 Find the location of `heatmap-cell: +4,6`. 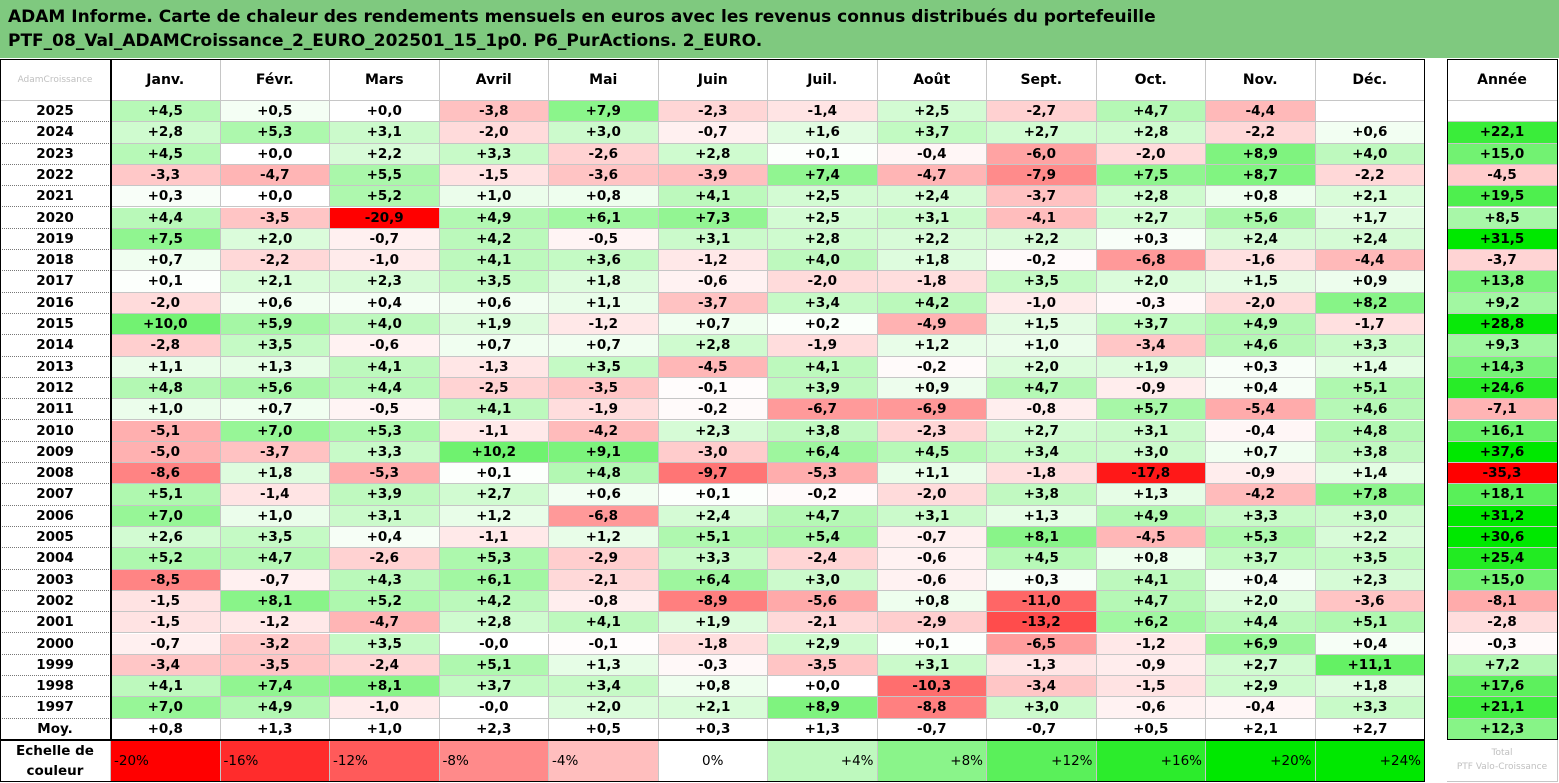

heatmap-cell: +4,6 is located at coordinates (1261, 346).